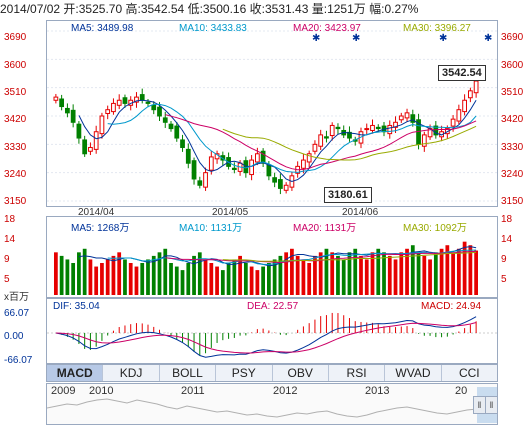 This screenshot has width=527, height=428. Describe the element at coordinates (15, 37) in the screenshot. I see `price-ytick-left: 3690` at that location.